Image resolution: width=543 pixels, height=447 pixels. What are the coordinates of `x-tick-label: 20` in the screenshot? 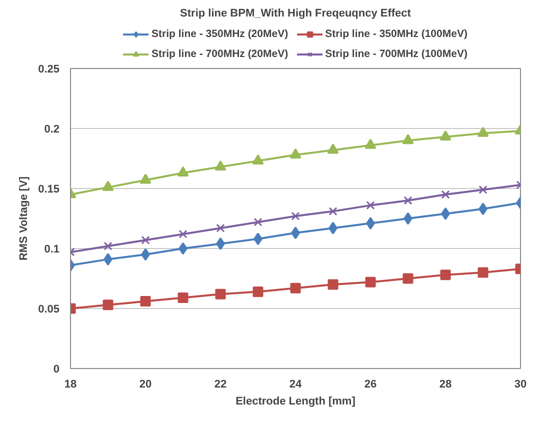 It's located at (145, 384).